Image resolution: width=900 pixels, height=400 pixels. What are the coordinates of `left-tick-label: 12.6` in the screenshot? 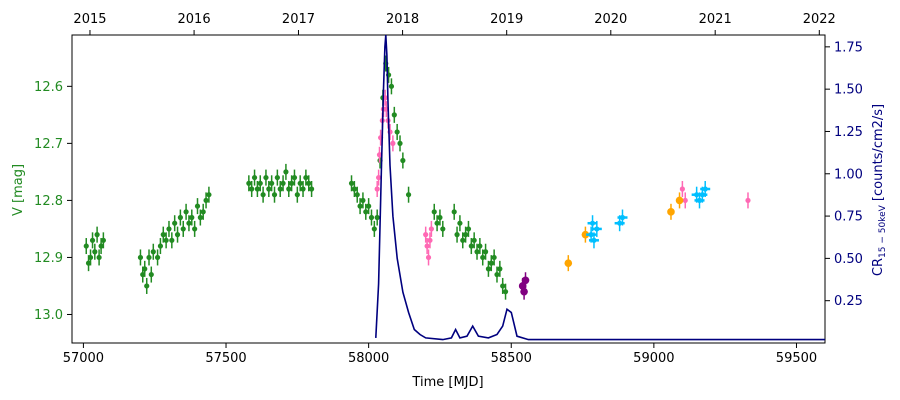 It's located at (48, 87).